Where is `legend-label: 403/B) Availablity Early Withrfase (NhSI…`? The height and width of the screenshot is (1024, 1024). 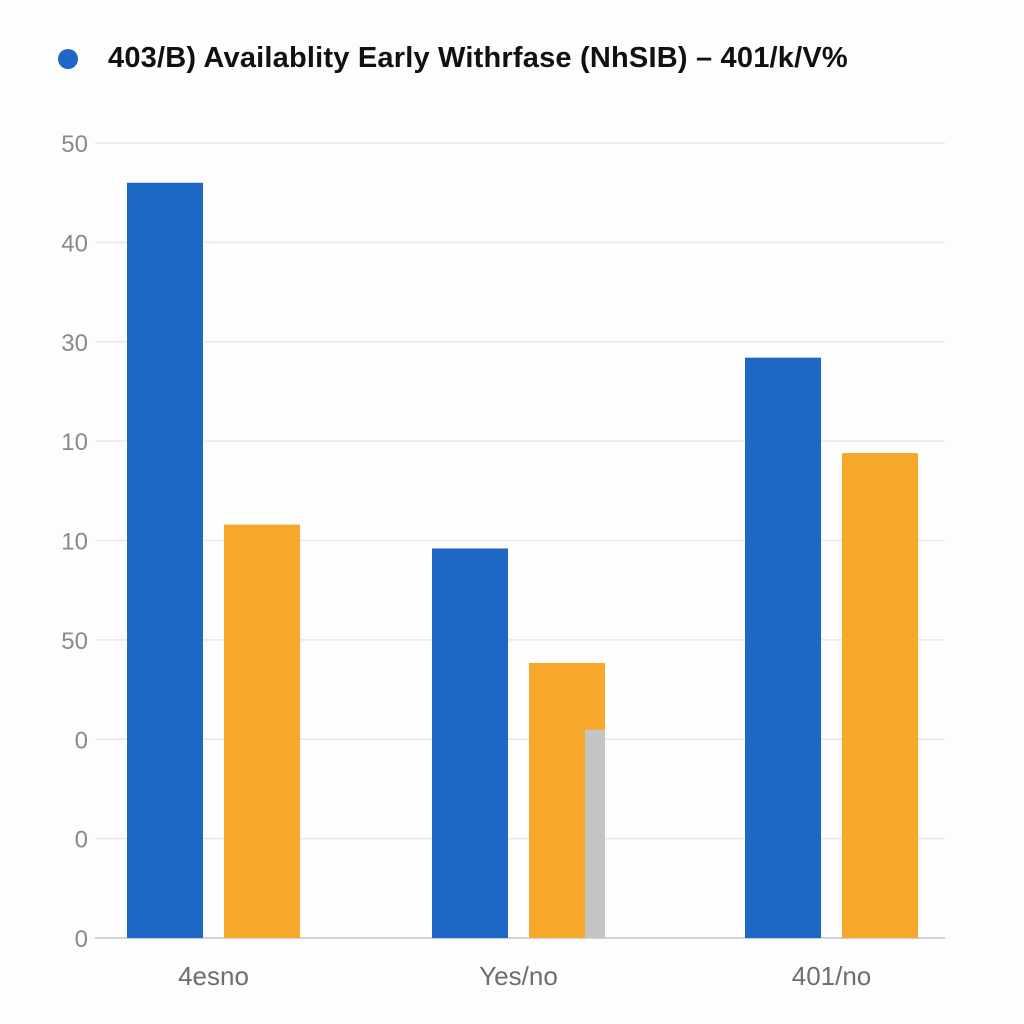 legend-label: 403/B) Availablity Early Withrfase (NhSI… is located at coordinates (478, 58).